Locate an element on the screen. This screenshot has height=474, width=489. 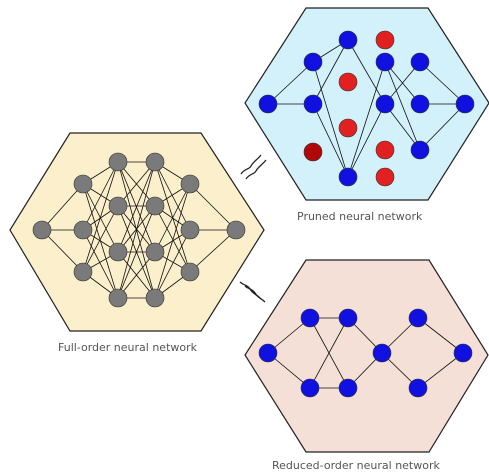
full-order-nodes is located at coordinates (139, 230).